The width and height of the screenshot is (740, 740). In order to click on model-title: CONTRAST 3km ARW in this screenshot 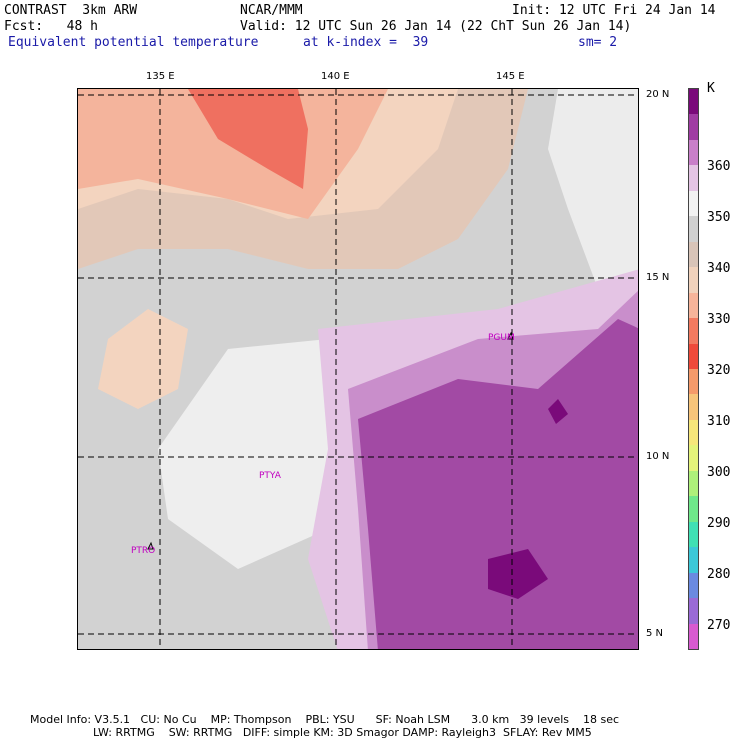, I will do `click(71, 10)`.